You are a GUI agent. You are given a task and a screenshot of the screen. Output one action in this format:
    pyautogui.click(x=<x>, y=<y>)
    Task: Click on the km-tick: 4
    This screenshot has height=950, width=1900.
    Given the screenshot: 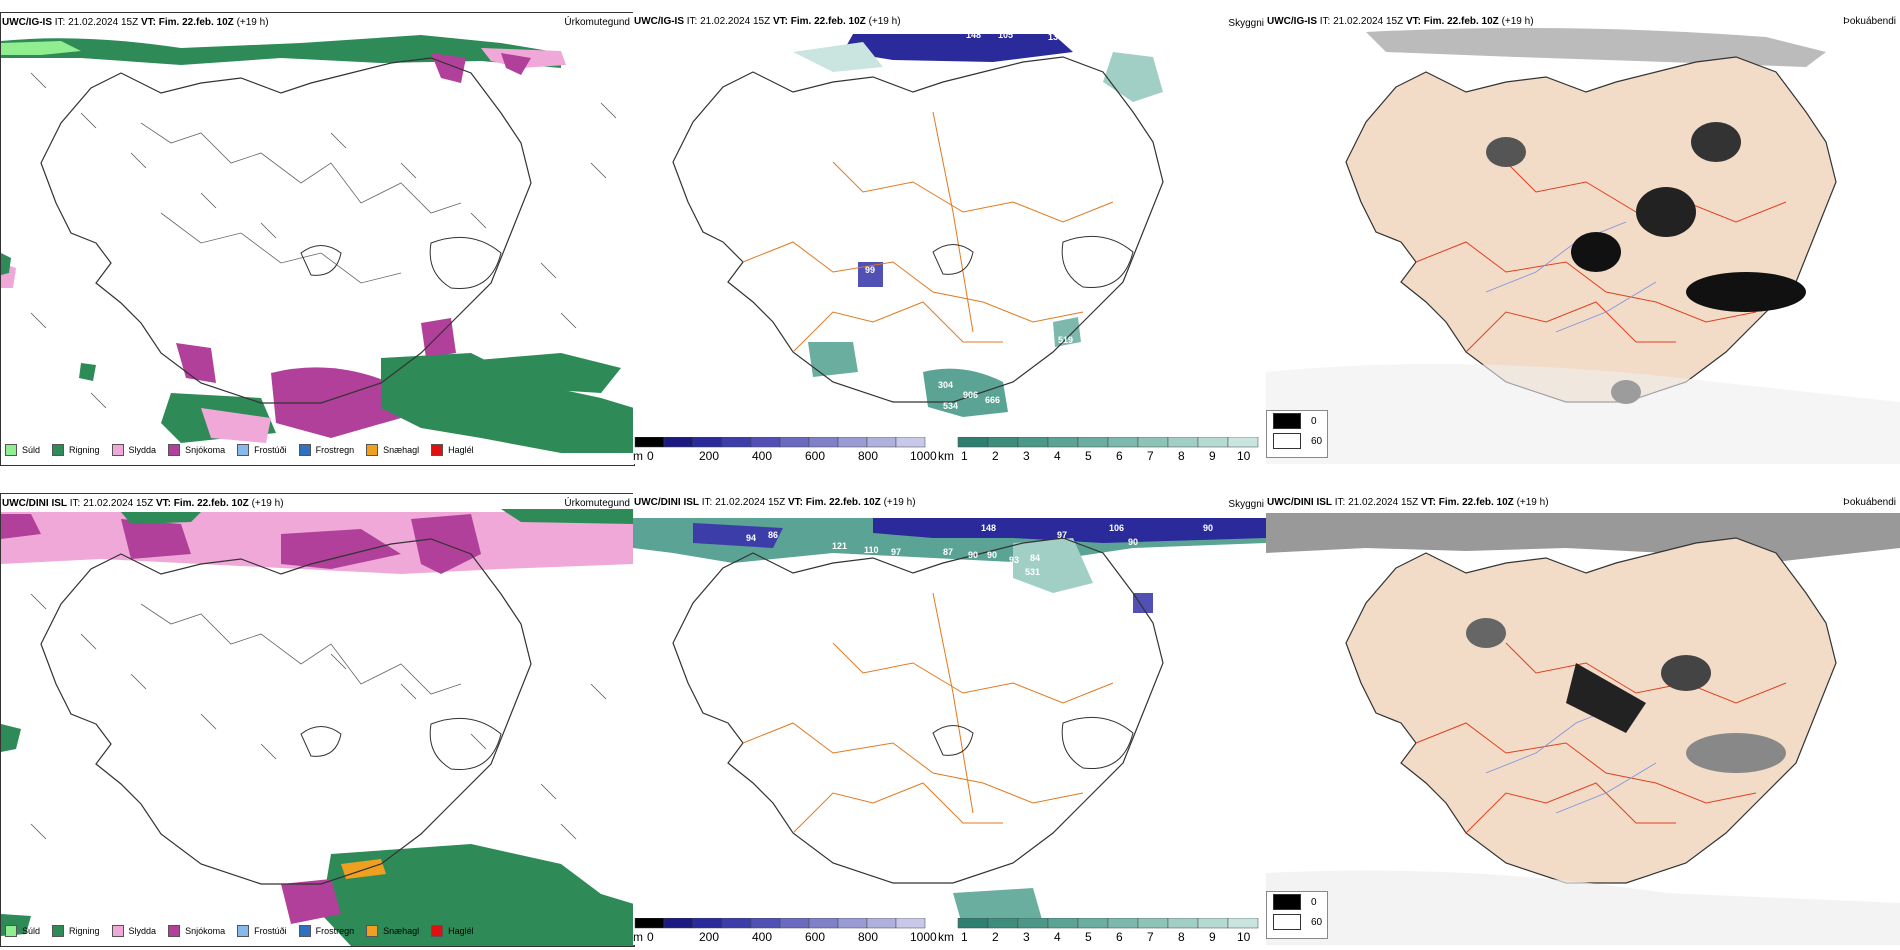 What is the action you would take?
    pyautogui.click(x=1057, y=937)
    